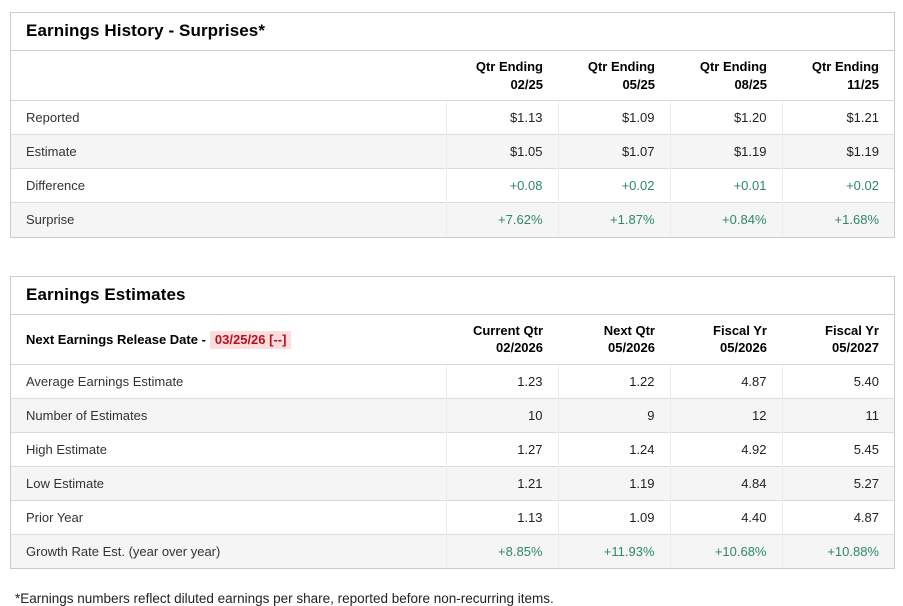  I want to click on value-cell: 10, so click(501, 415).